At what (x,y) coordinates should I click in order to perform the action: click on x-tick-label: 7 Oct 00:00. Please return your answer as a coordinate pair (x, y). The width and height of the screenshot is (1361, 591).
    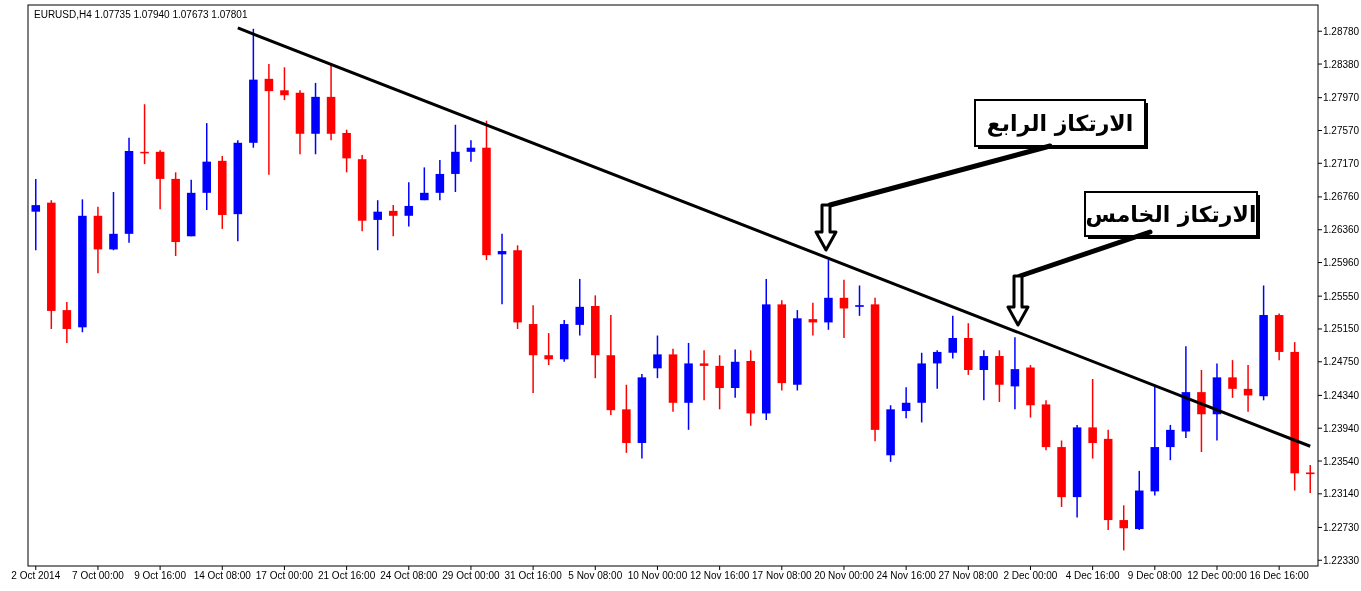
    Looking at the image, I should click on (98, 575).